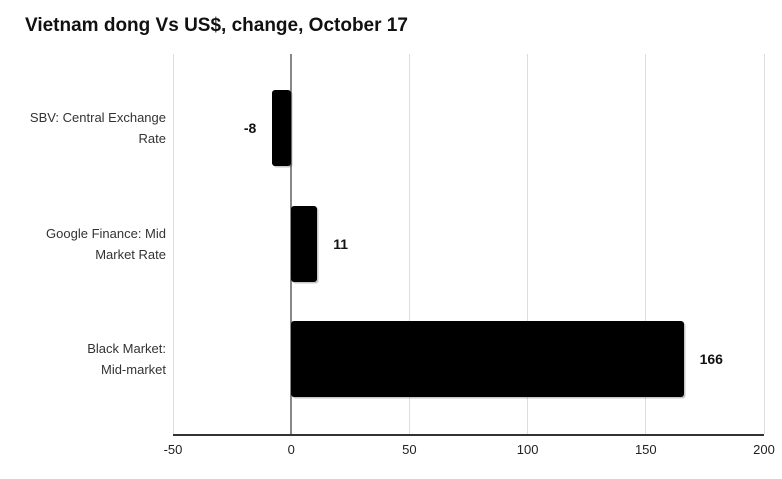  I want to click on category-label: Google Finance: Mid Market Rate, so click(83, 244).